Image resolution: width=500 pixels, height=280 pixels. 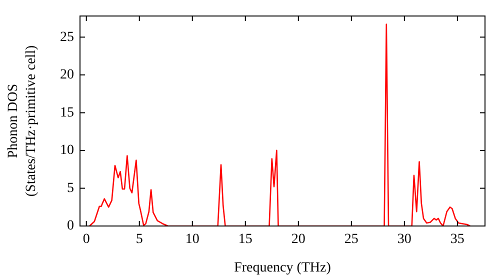 What do you see at coordinates (67, 75) in the screenshot?
I see `y-tick-label: 20` at bounding box center [67, 75].